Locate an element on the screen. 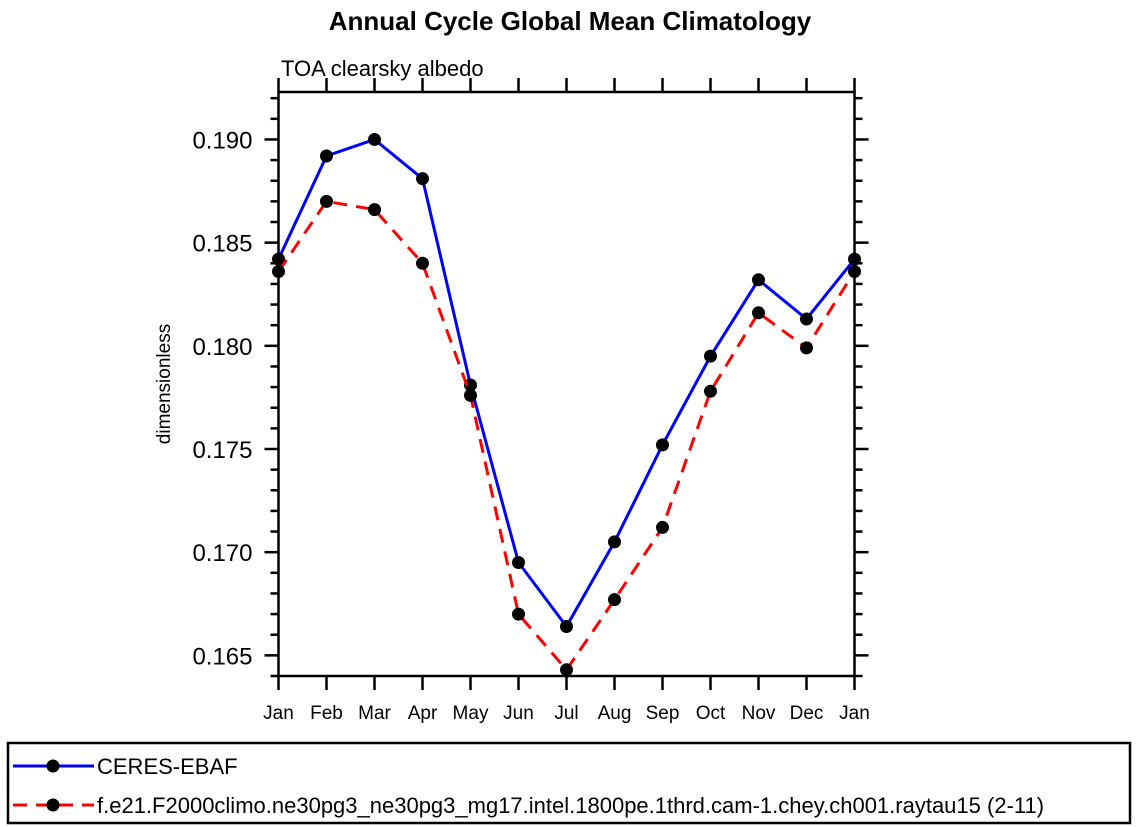 The height and width of the screenshot is (827, 1138). x-tick-label: Aug is located at coordinates (615, 713).